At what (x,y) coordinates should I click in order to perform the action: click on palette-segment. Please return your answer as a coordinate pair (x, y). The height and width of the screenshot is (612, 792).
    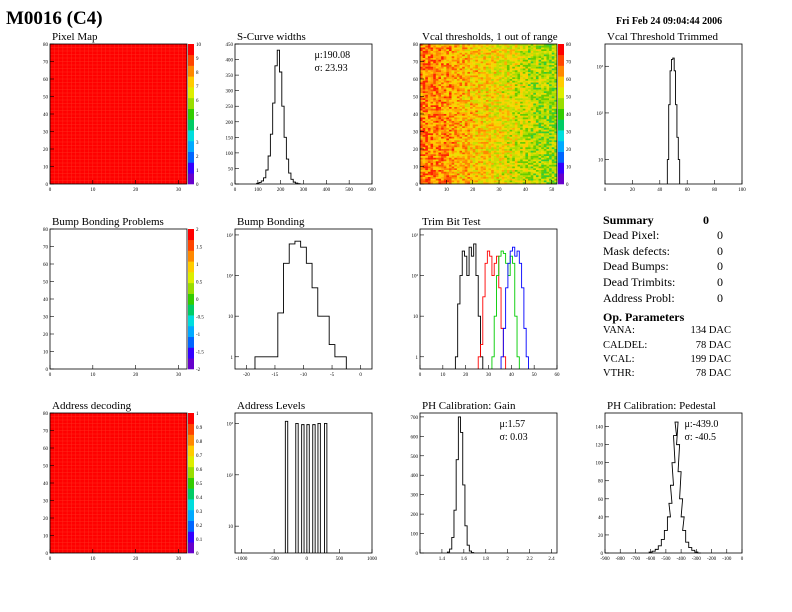
    Looking at the image, I should click on (561, 146).